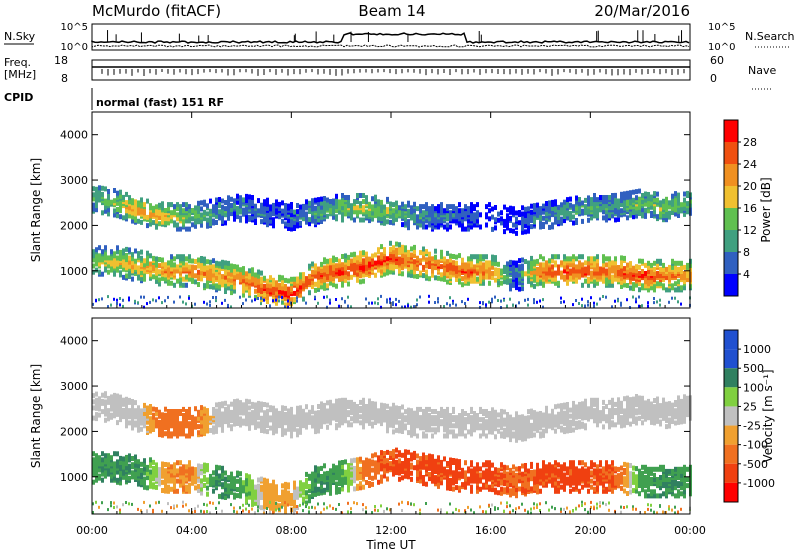 Image resolution: width=800 pixels, height=554 pixels. What do you see at coordinates (74, 180) in the screenshot?
I see `power-y-tick-label: 3000` at bounding box center [74, 180].